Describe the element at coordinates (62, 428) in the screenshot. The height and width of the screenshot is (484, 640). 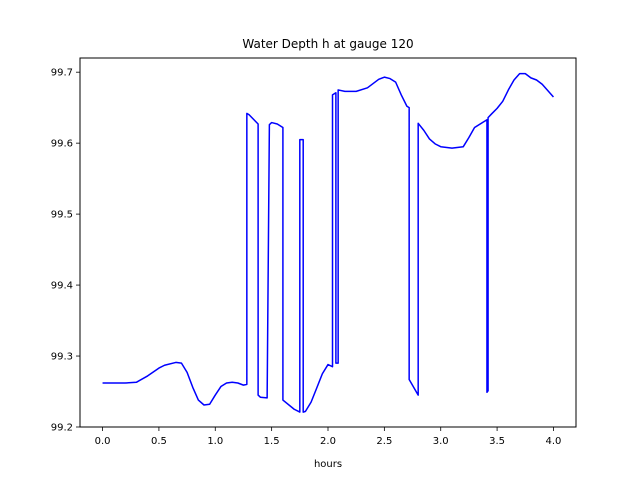
I see `y-tick-label: 99.2` at that location.